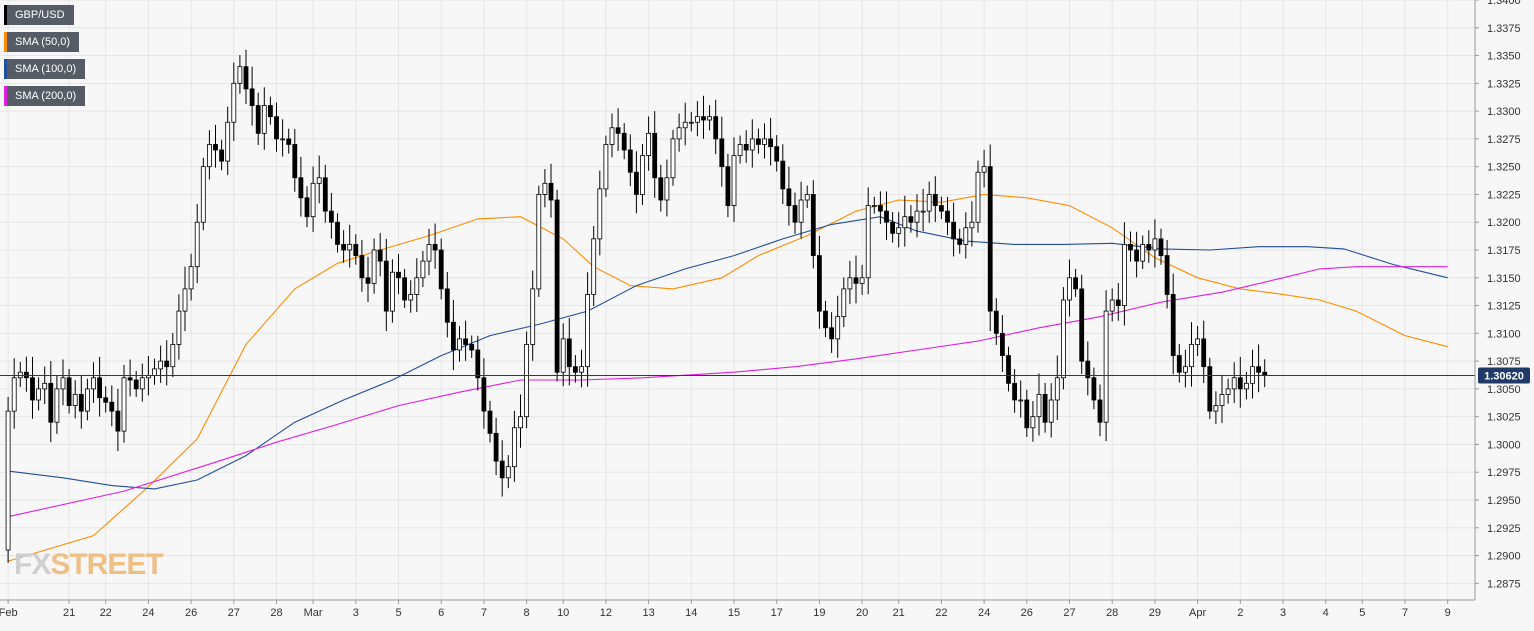 The width and height of the screenshot is (1534, 631). Describe the element at coordinates (1504, 529) in the screenshot. I see `y-tick-label: 1.2925` at that location.